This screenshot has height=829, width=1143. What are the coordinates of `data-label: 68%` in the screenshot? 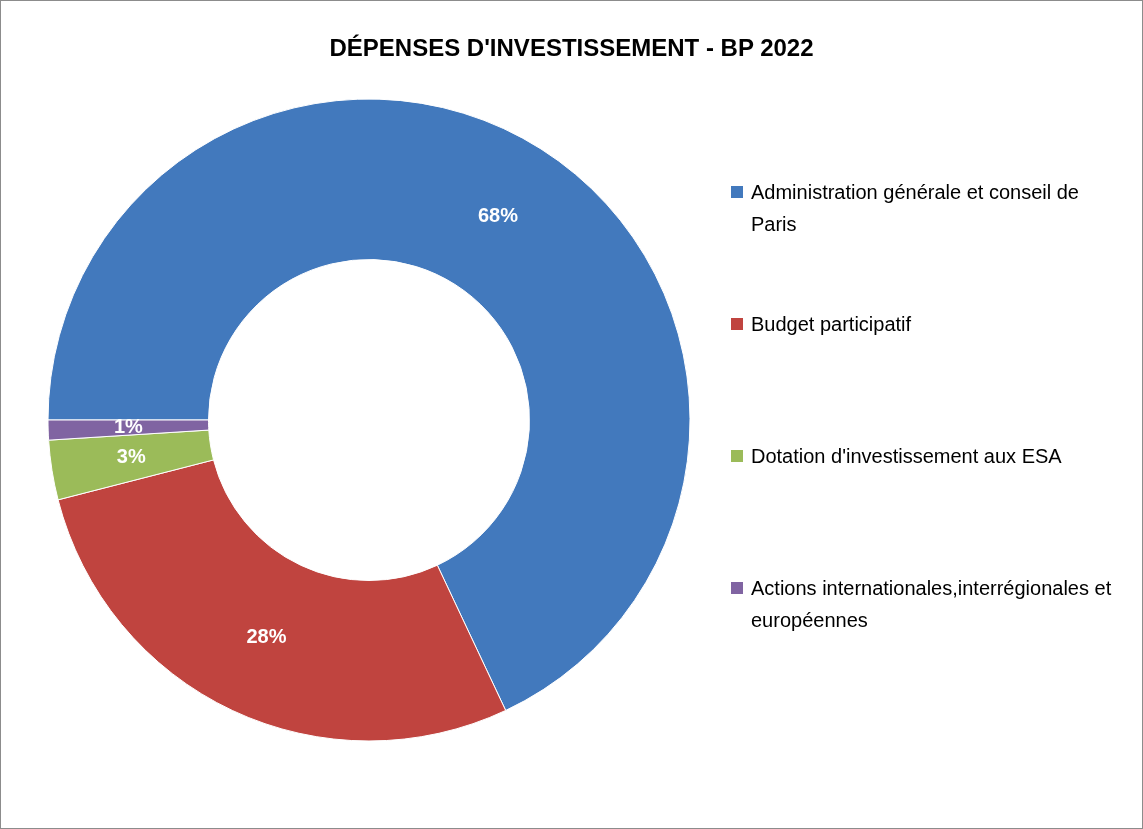 It's located at (498, 215).